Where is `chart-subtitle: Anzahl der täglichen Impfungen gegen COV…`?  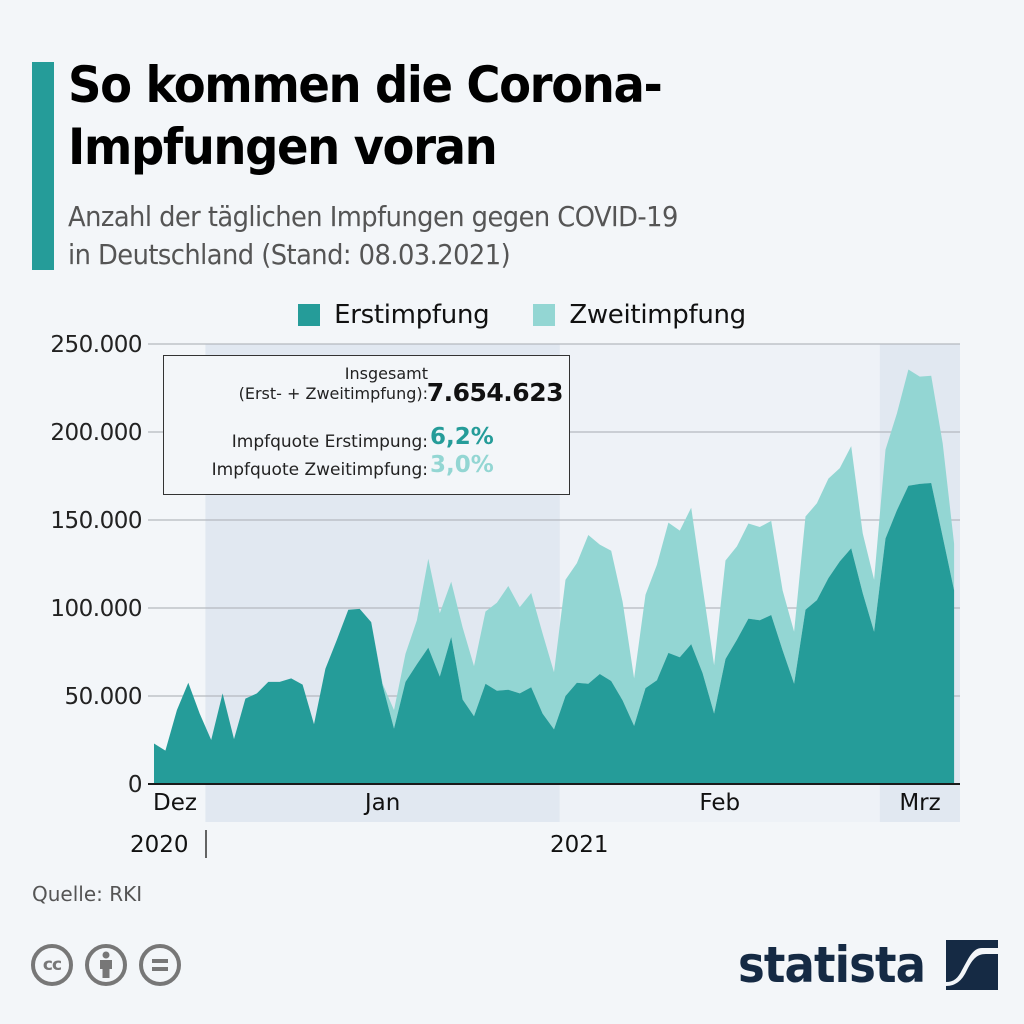
chart-subtitle: Anzahl der täglichen Impfungen gegen COV… is located at coordinates (482, 236).